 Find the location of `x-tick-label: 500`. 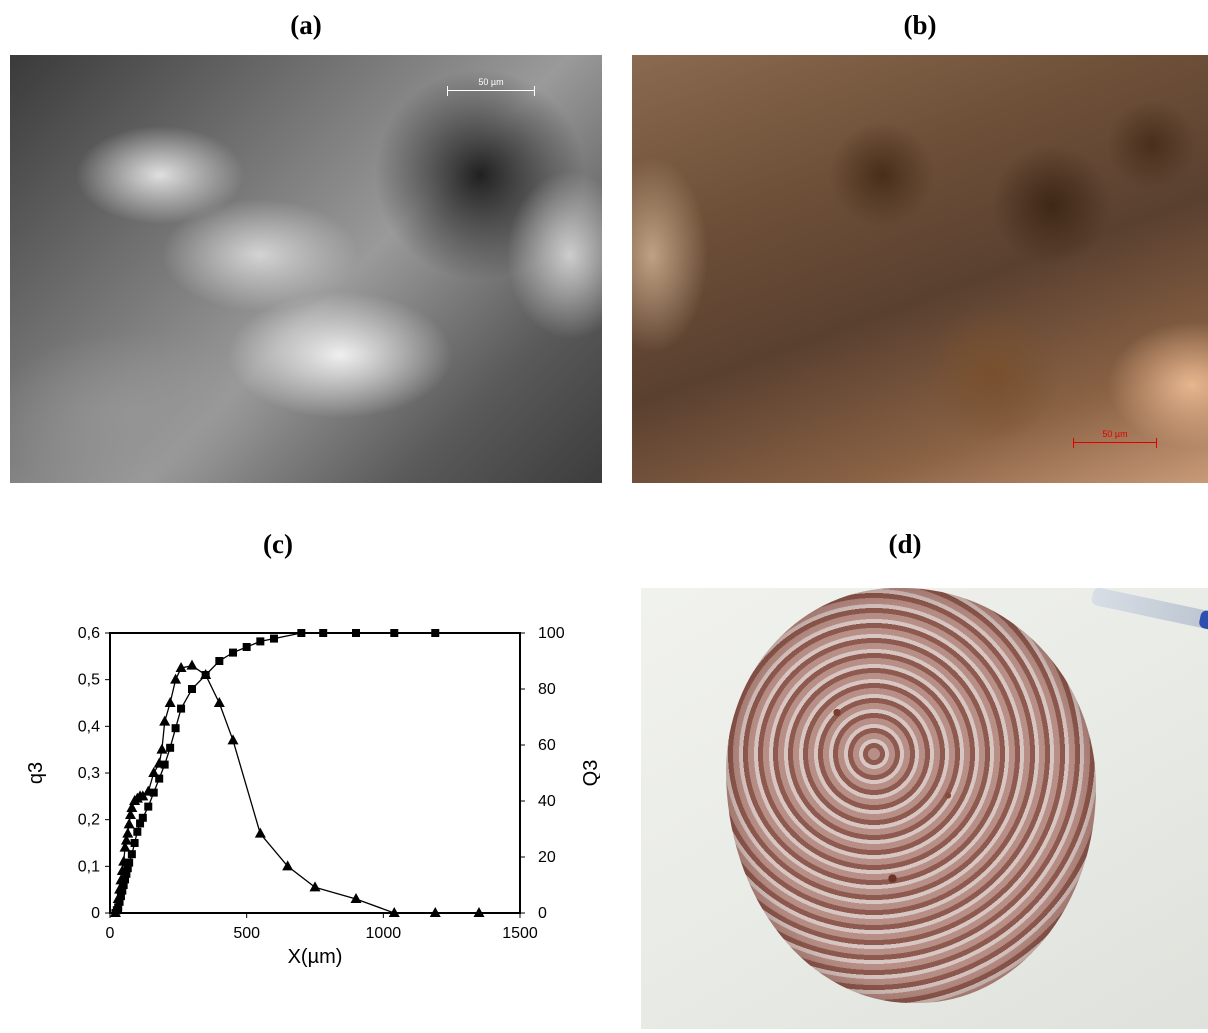

x-tick-label: 500 is located at coordinates (246, 933).